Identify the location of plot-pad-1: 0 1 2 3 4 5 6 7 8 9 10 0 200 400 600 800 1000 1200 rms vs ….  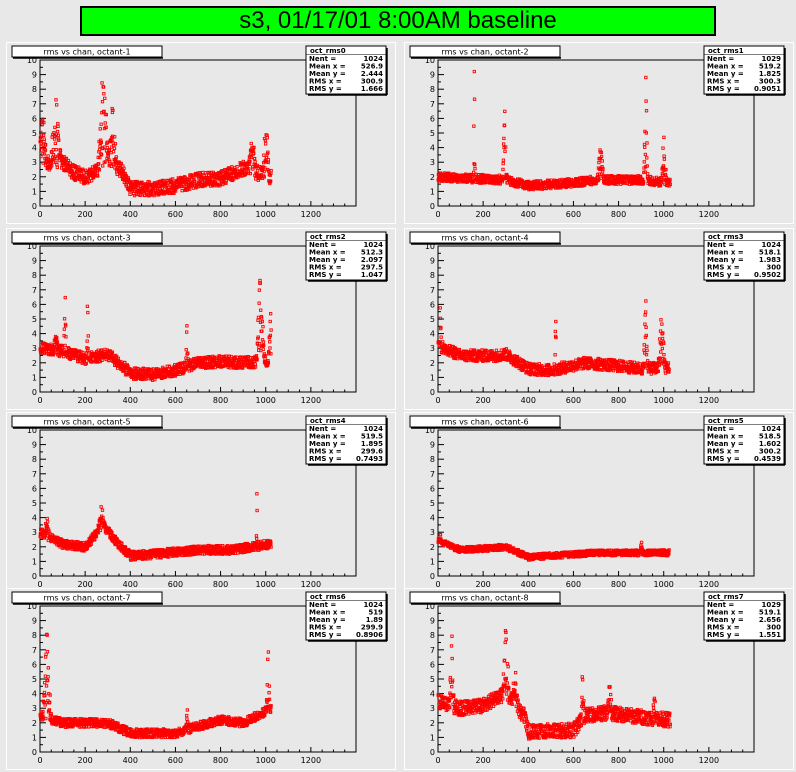
(201, 133).